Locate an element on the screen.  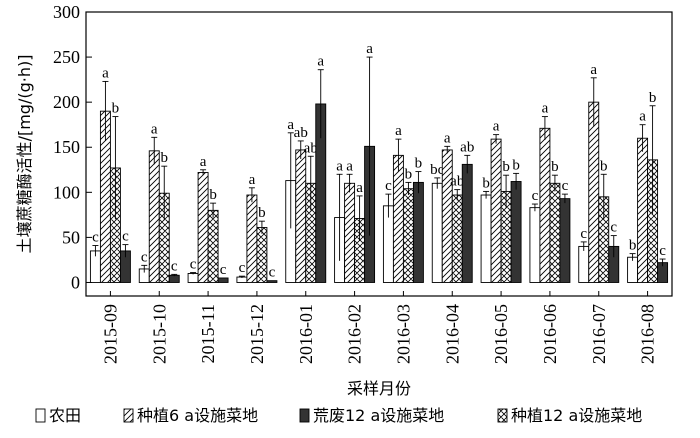
legend-label: 荒废12 a设施菜地 is located at coordinates (378, 415).